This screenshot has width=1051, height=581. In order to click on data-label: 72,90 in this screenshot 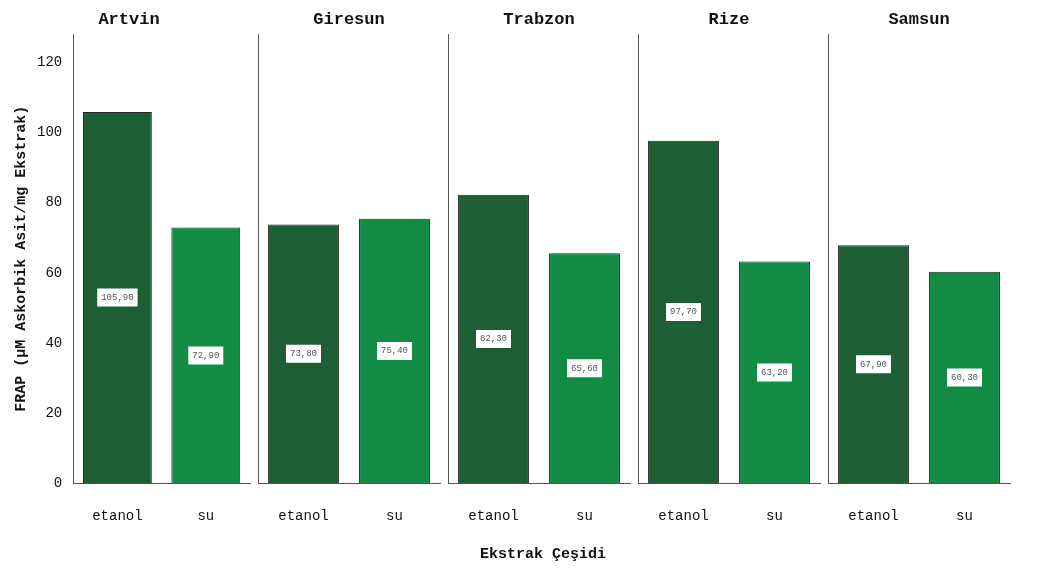, I will do `click(206, 355)`.